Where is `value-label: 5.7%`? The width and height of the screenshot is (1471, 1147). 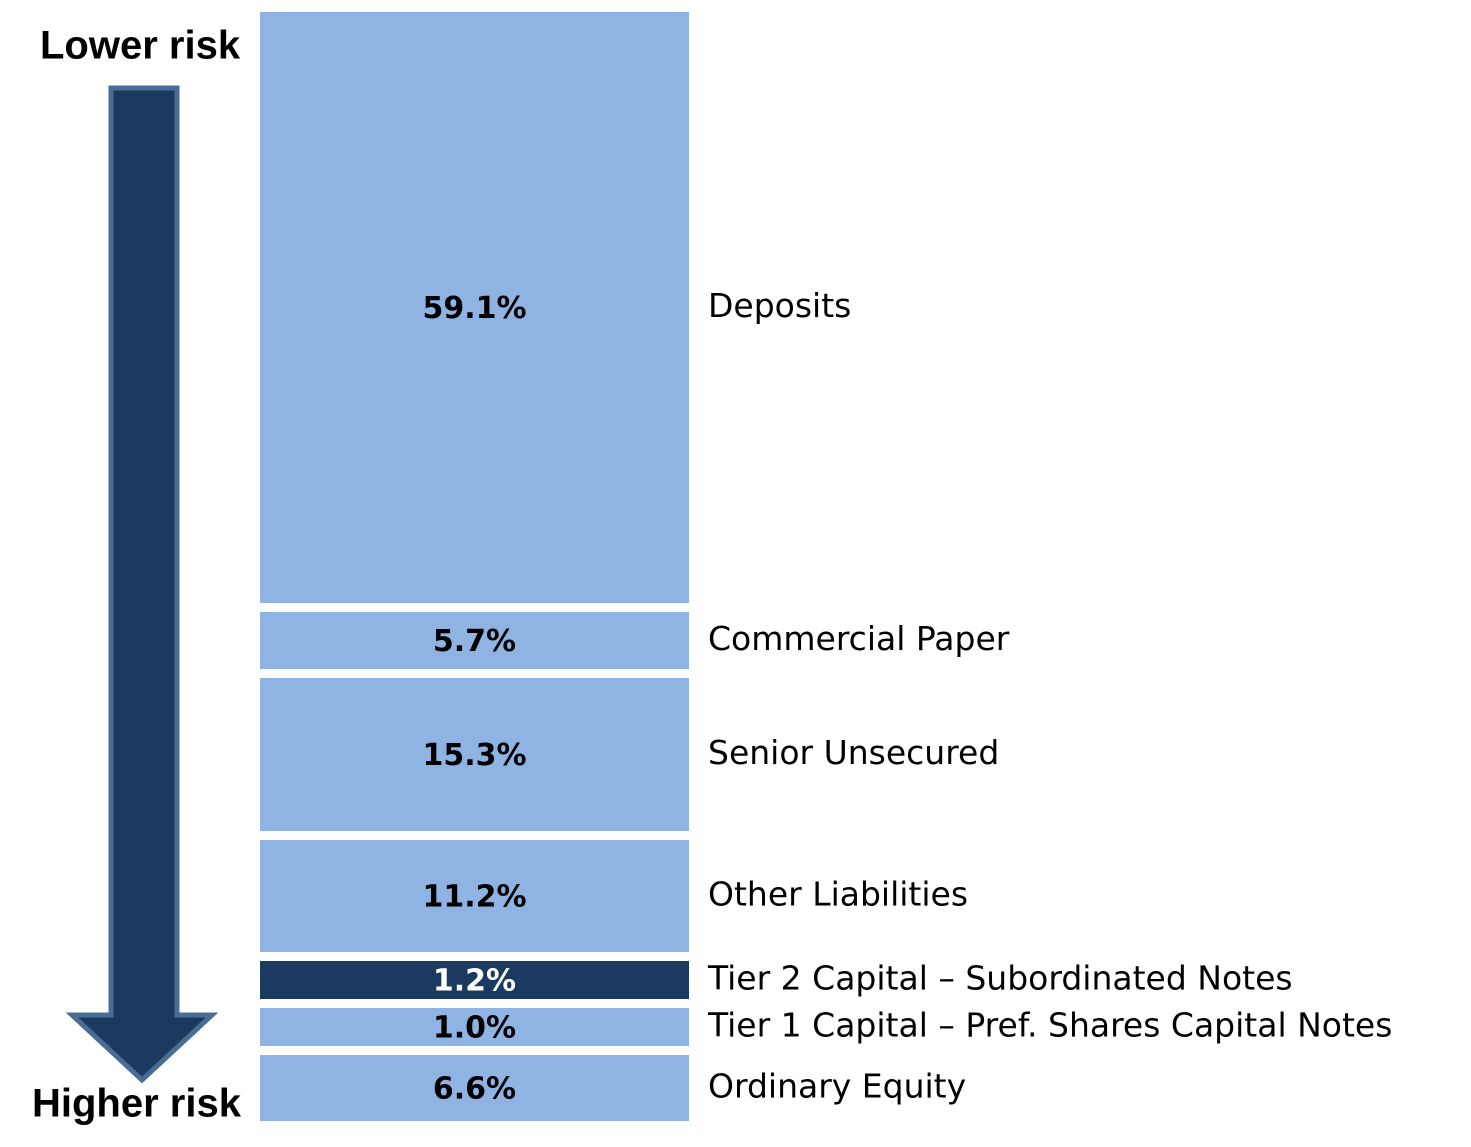
value-label: 5.7% is located at coordinates (474, 641).